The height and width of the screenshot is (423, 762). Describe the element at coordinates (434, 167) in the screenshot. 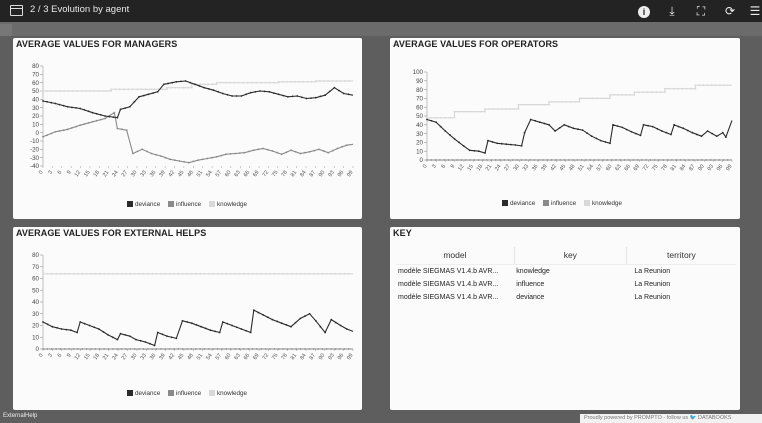

I see `x-tick-label: 3` at that location.